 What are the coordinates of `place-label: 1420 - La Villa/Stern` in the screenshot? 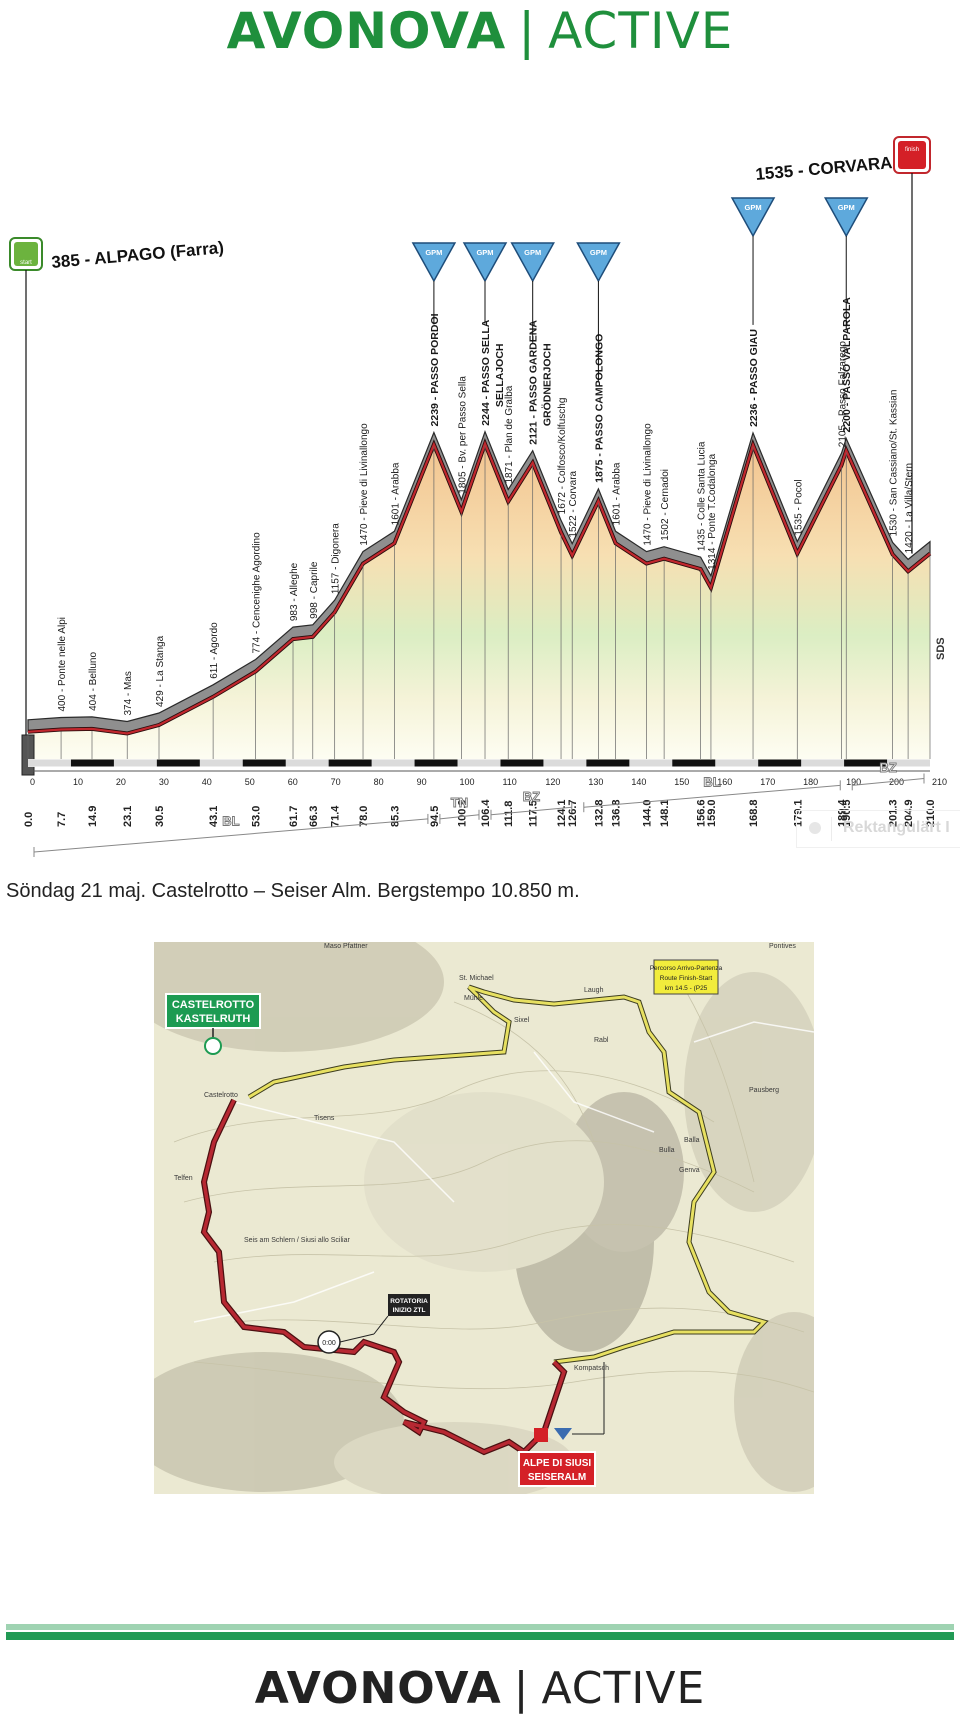 It's located at (909, 508).